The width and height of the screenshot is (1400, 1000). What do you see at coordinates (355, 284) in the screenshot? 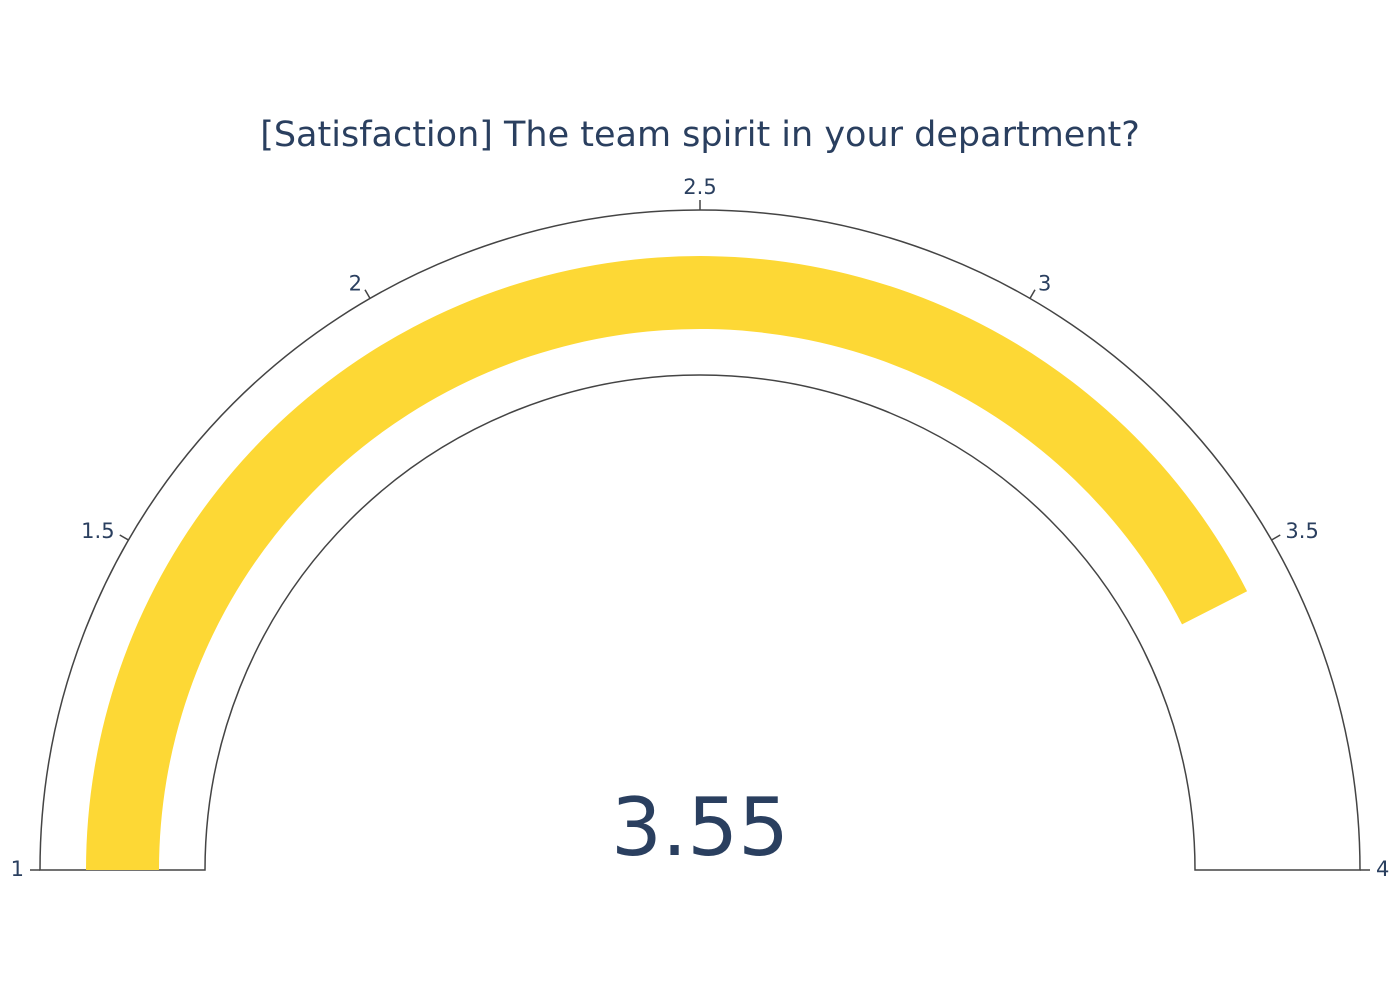
I see `tick-label: 2` at bounding box center [355, 284].